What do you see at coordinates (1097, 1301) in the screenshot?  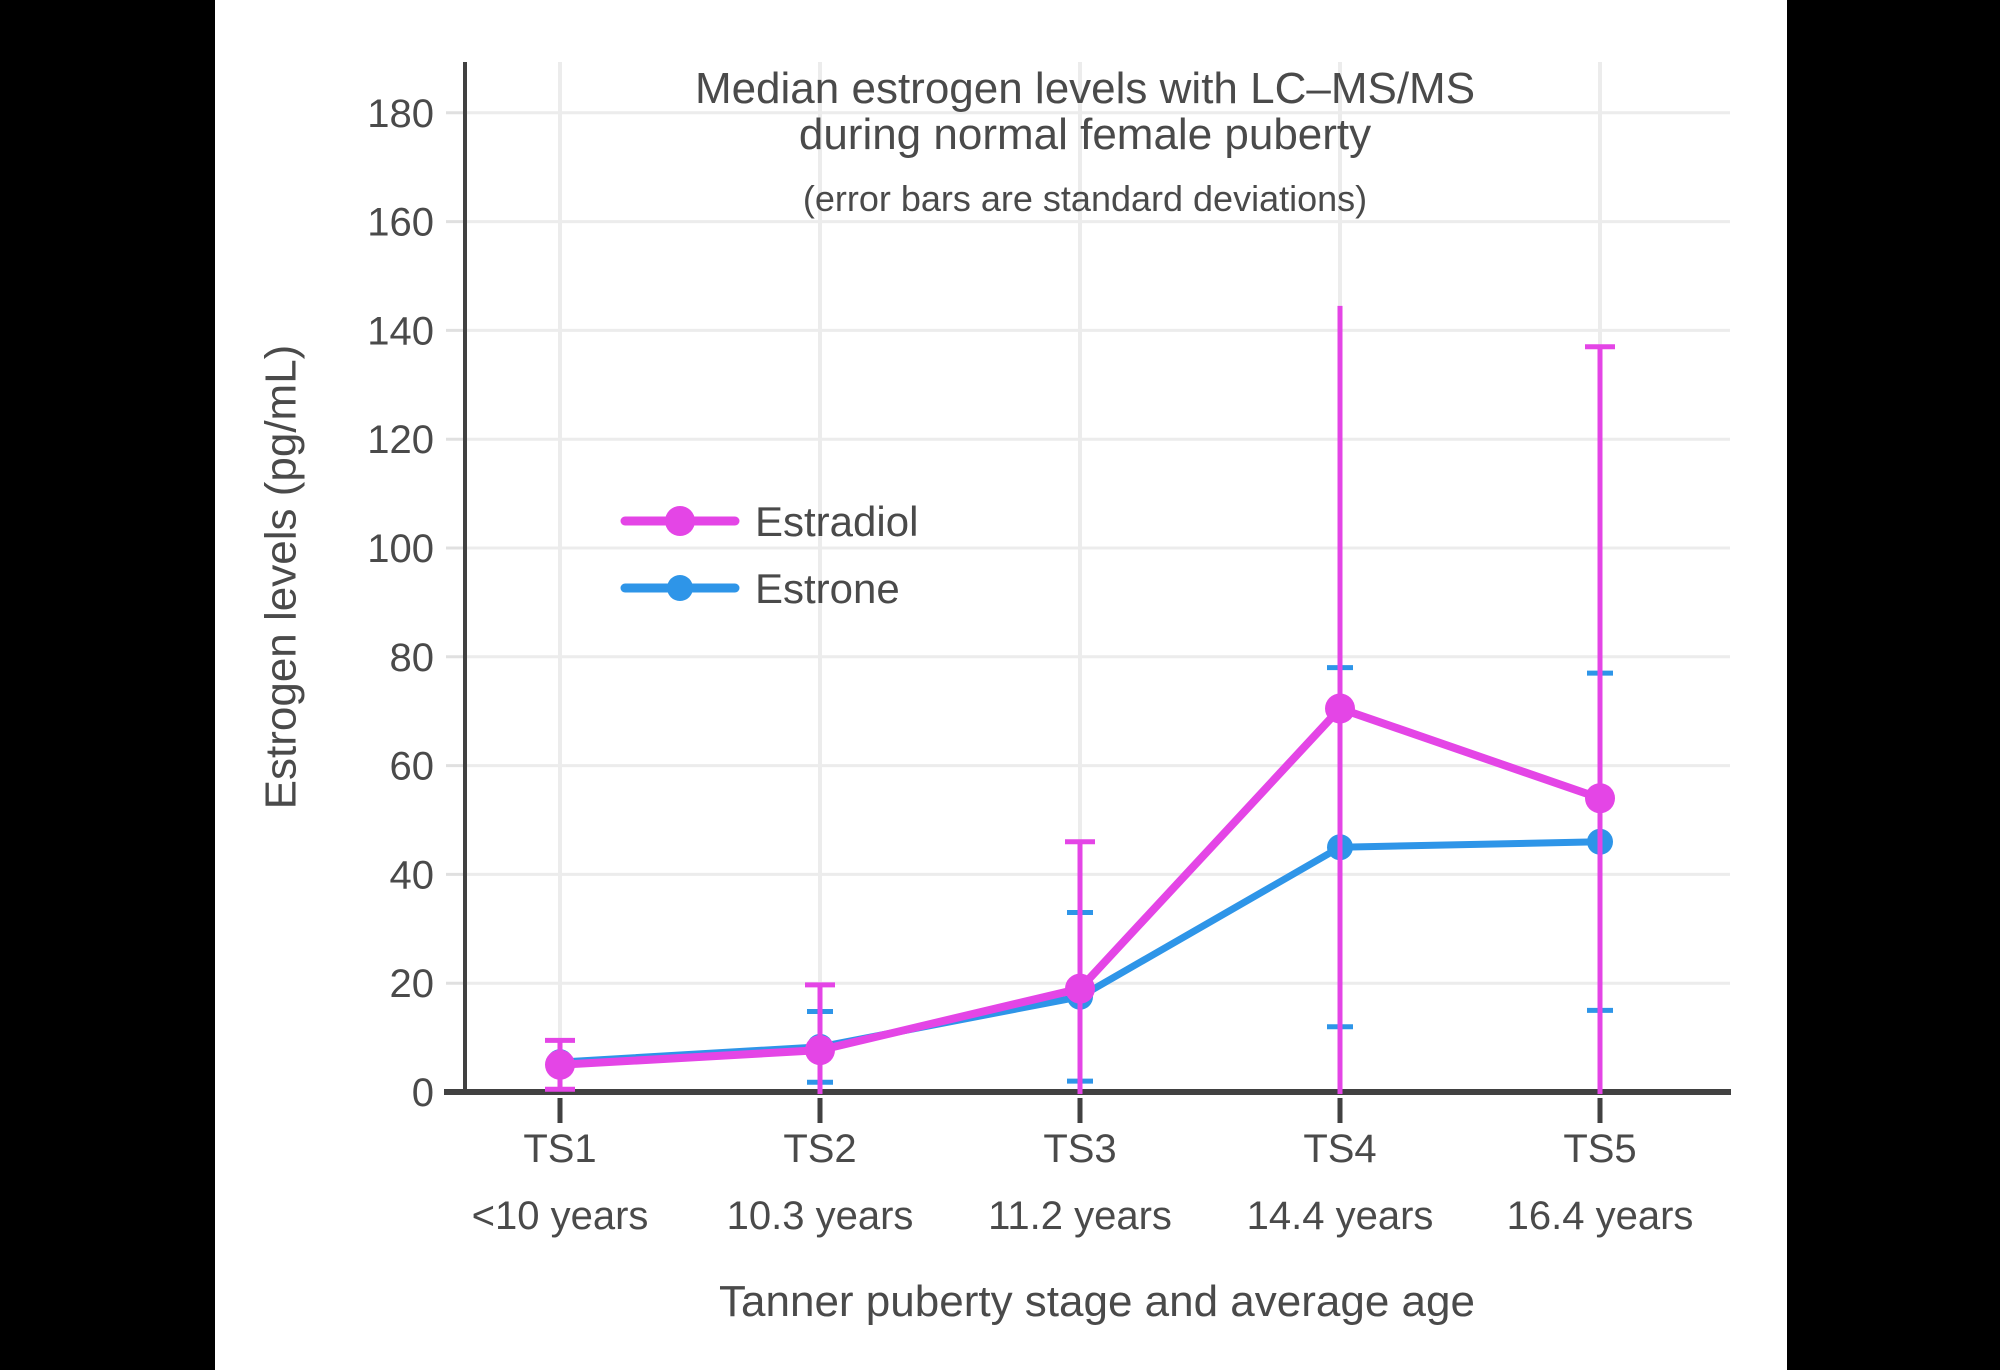 I see `x-axis-title: Tanner puberty stage and average age` at bounding box center [1097, 1301].